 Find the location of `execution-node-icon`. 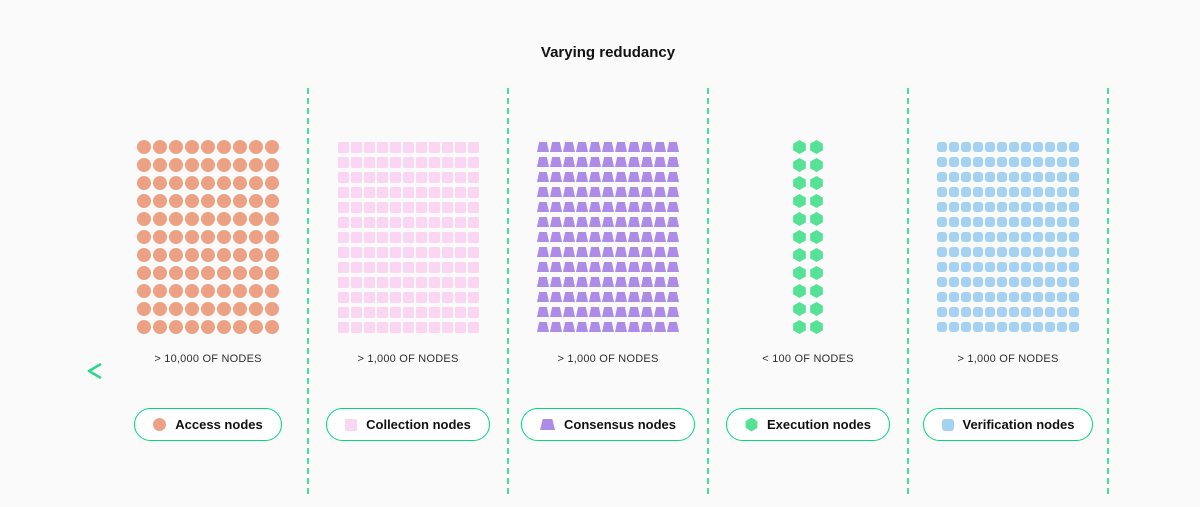

execution-node-icon is located at coordinates (751, 424).